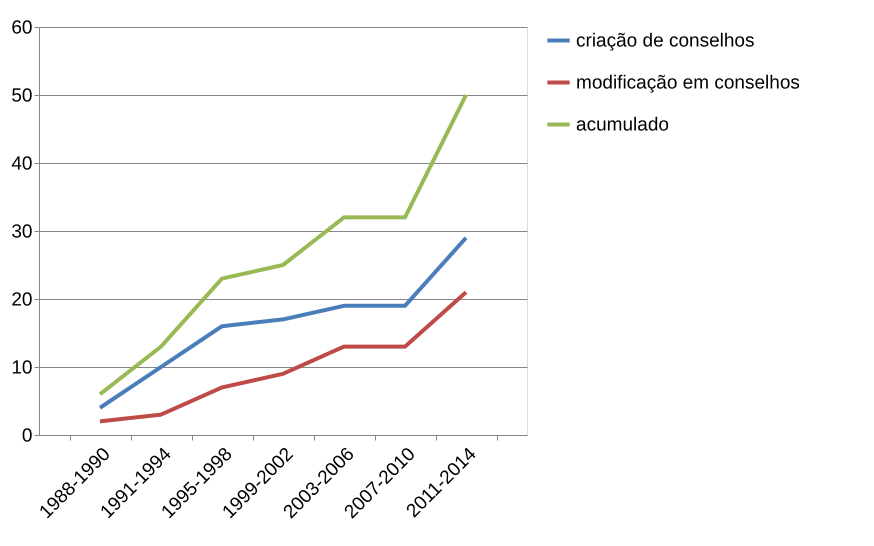 Image resolution: width=874 pixels, height=546 pixels. What do you see at coordinates (21, 232) in the screenshot?
I see `y-tick-label: 30` at bounding box center [21, 232].